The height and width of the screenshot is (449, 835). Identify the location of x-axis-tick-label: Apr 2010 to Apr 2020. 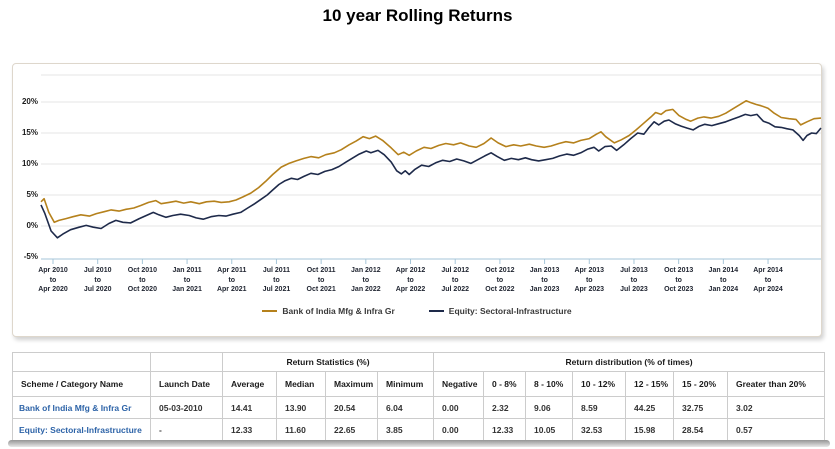
(53, 280).